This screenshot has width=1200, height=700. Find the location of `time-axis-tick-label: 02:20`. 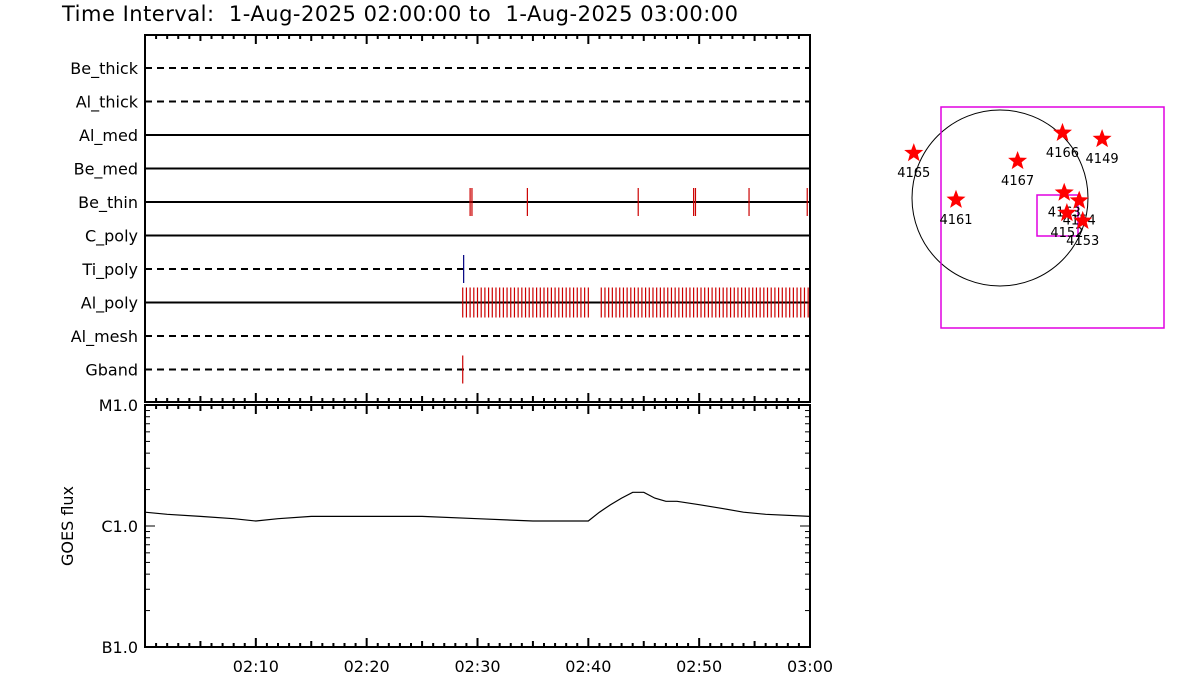

time-axis-tick-label: 02:20 is located at coordinates (367, 666).